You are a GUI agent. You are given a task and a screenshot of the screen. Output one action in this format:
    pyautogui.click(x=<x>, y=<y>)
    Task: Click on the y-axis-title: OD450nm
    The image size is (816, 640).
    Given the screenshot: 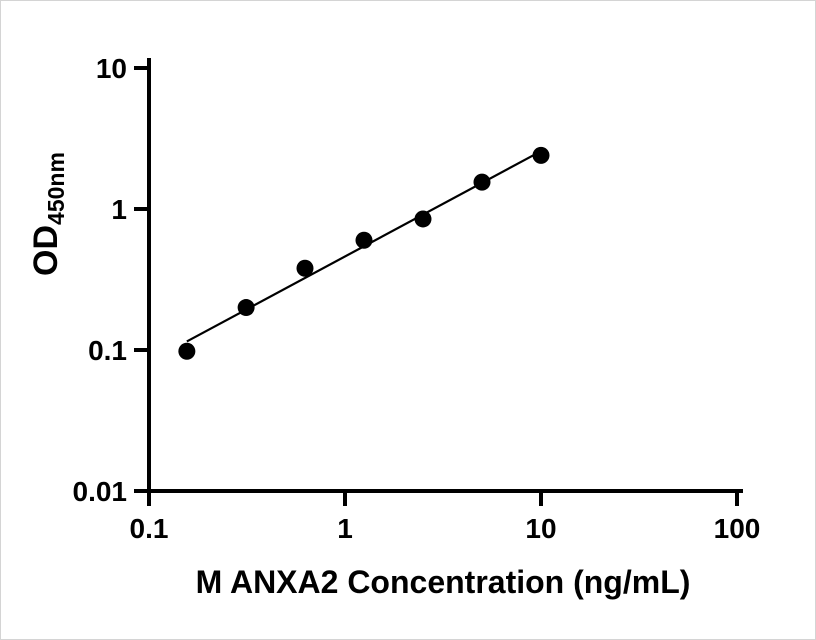 What is the action you would take?
    pyautogui.click(x=48, y=214)
    